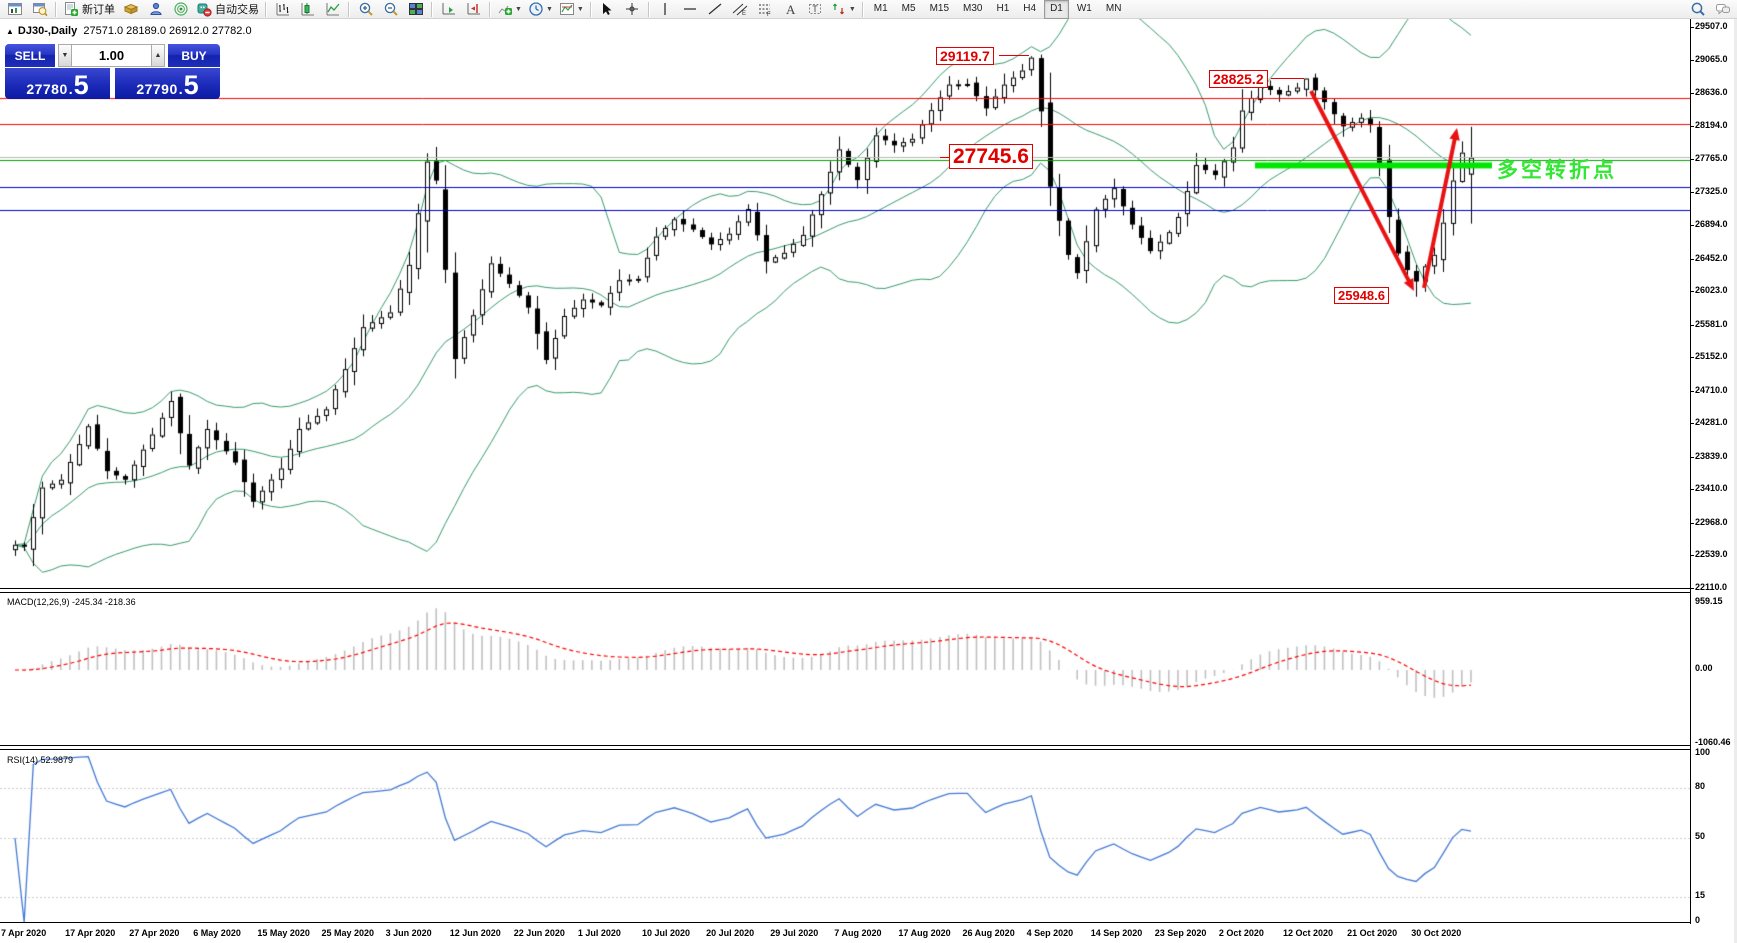 This screenshot has height=943, width=1737. Describe the element at coordinates (939, 8) in the screenshot. I see `timeframe-m15-button: M15` at that location.